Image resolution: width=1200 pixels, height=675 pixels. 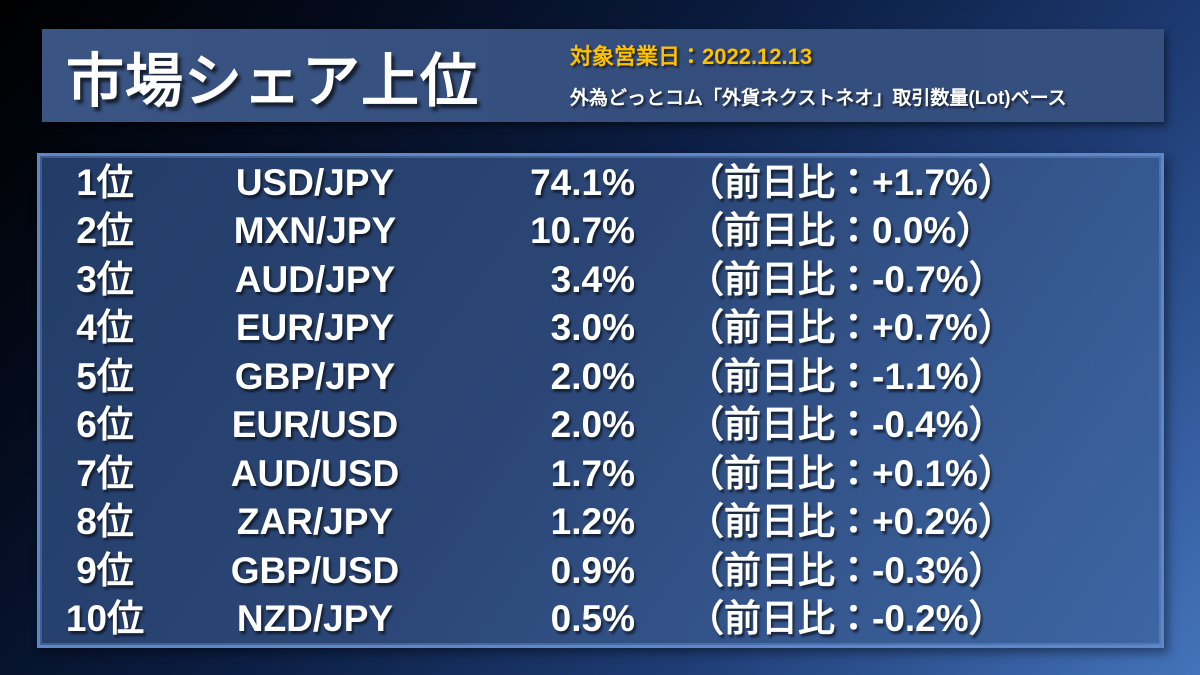 I want to click on rank-cell: 10位, so click(x=105, y=619).